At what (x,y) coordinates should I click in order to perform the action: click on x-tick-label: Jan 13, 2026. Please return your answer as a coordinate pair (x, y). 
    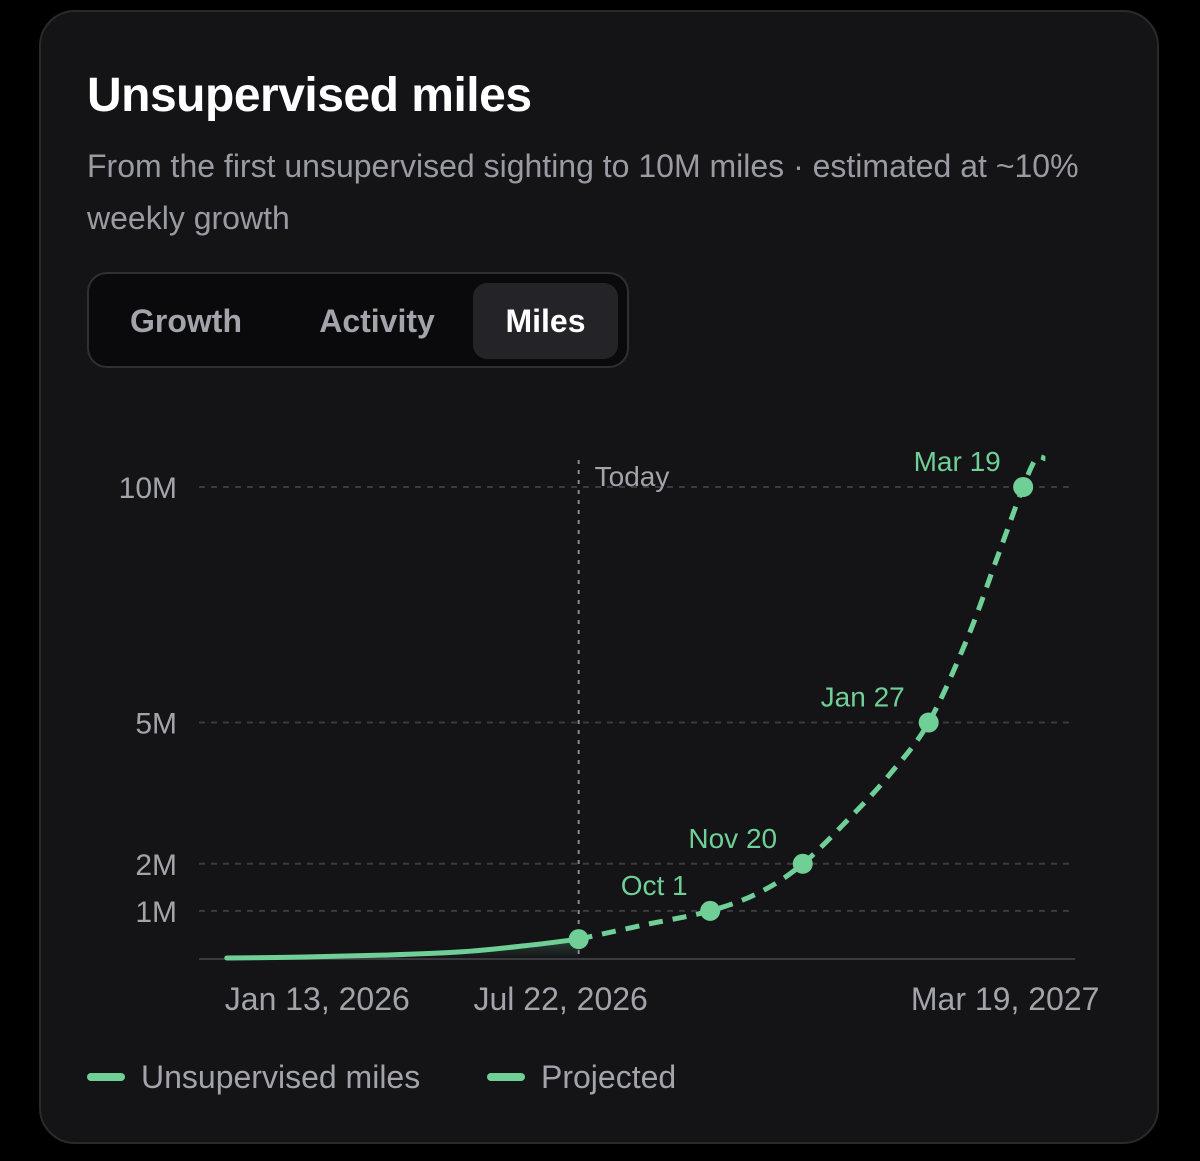
    Looking at the image, I should click on (317, 999).